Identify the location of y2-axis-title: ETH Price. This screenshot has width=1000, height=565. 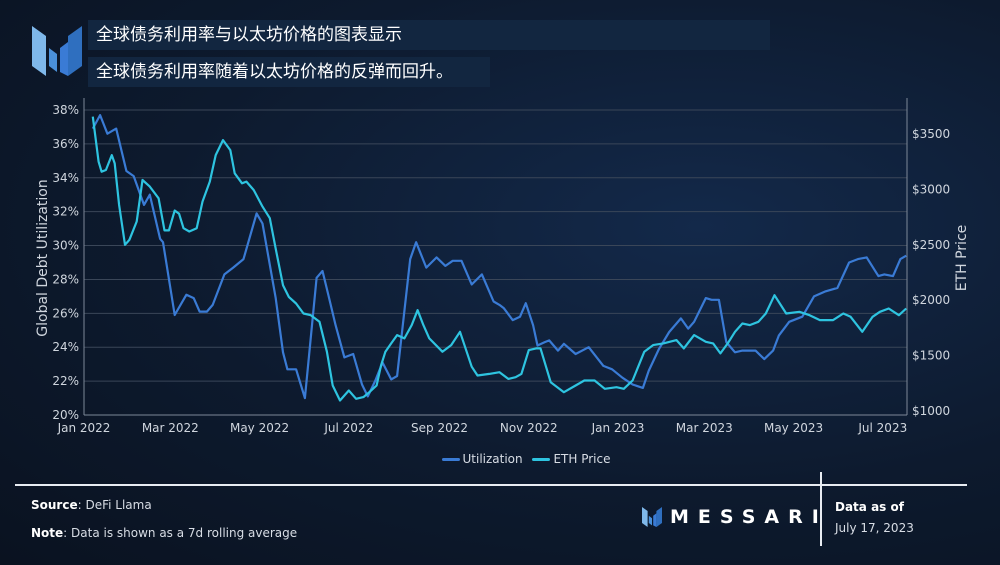
(962, 258).